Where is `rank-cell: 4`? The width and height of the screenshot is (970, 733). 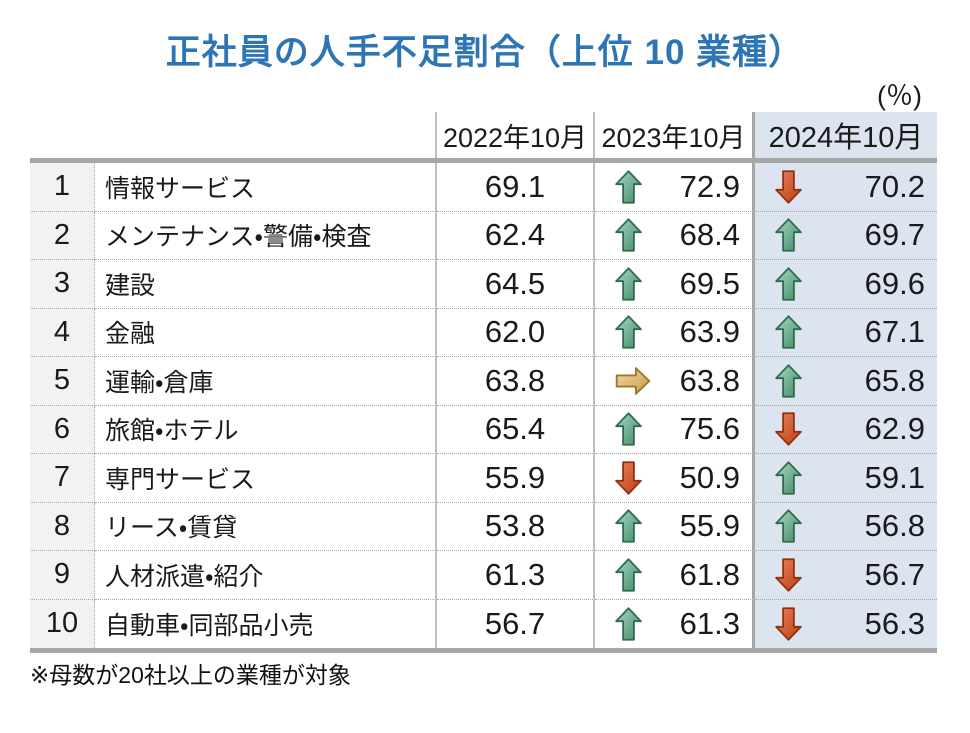
rank-cell: 4 is located at coordinates (62, 332).